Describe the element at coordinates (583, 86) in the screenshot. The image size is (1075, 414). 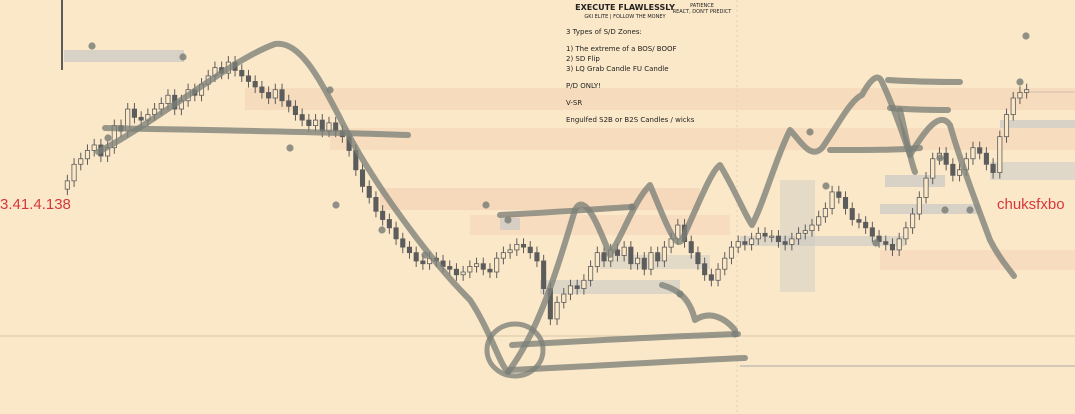
I see `note-line: P/D ONLY!` at that location.